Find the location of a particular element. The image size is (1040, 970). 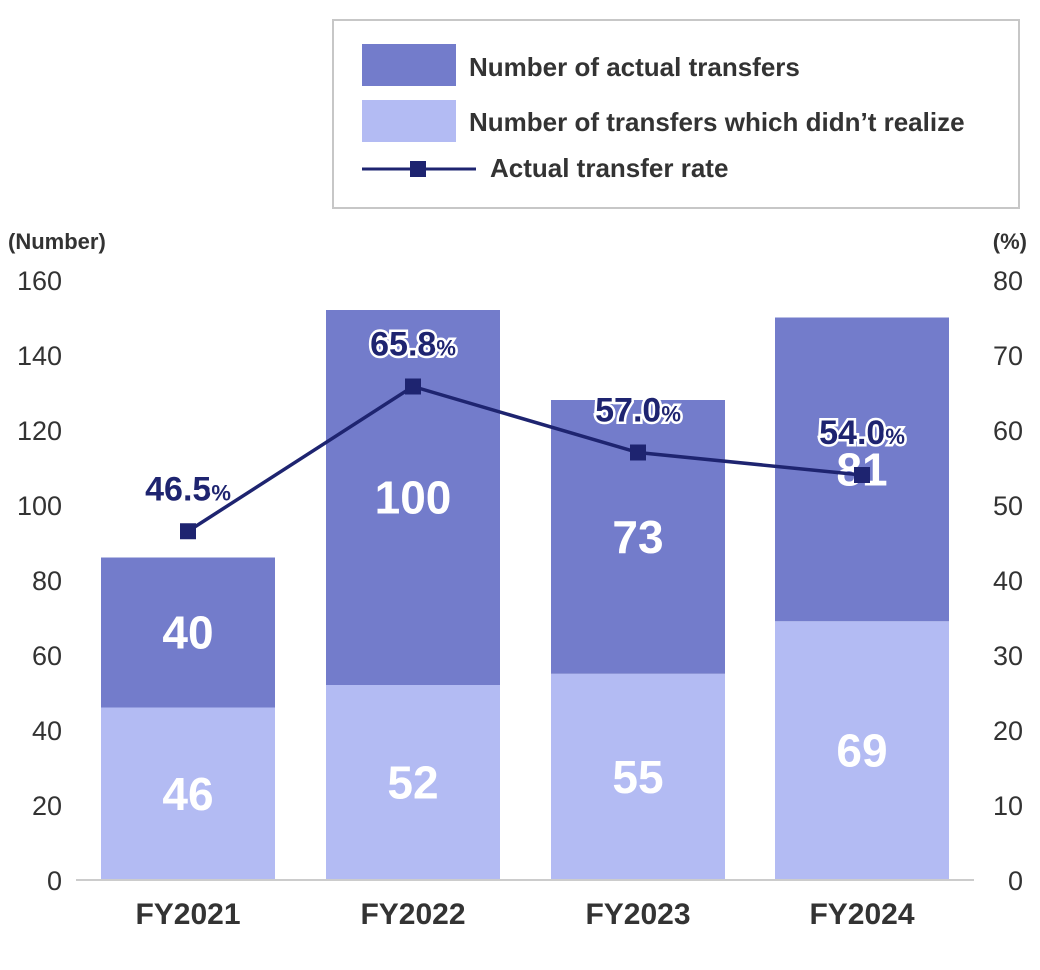

y-axis-ticks: 0 20 40 60 80 100 120 140 160 is located at coordinates (39, 581).